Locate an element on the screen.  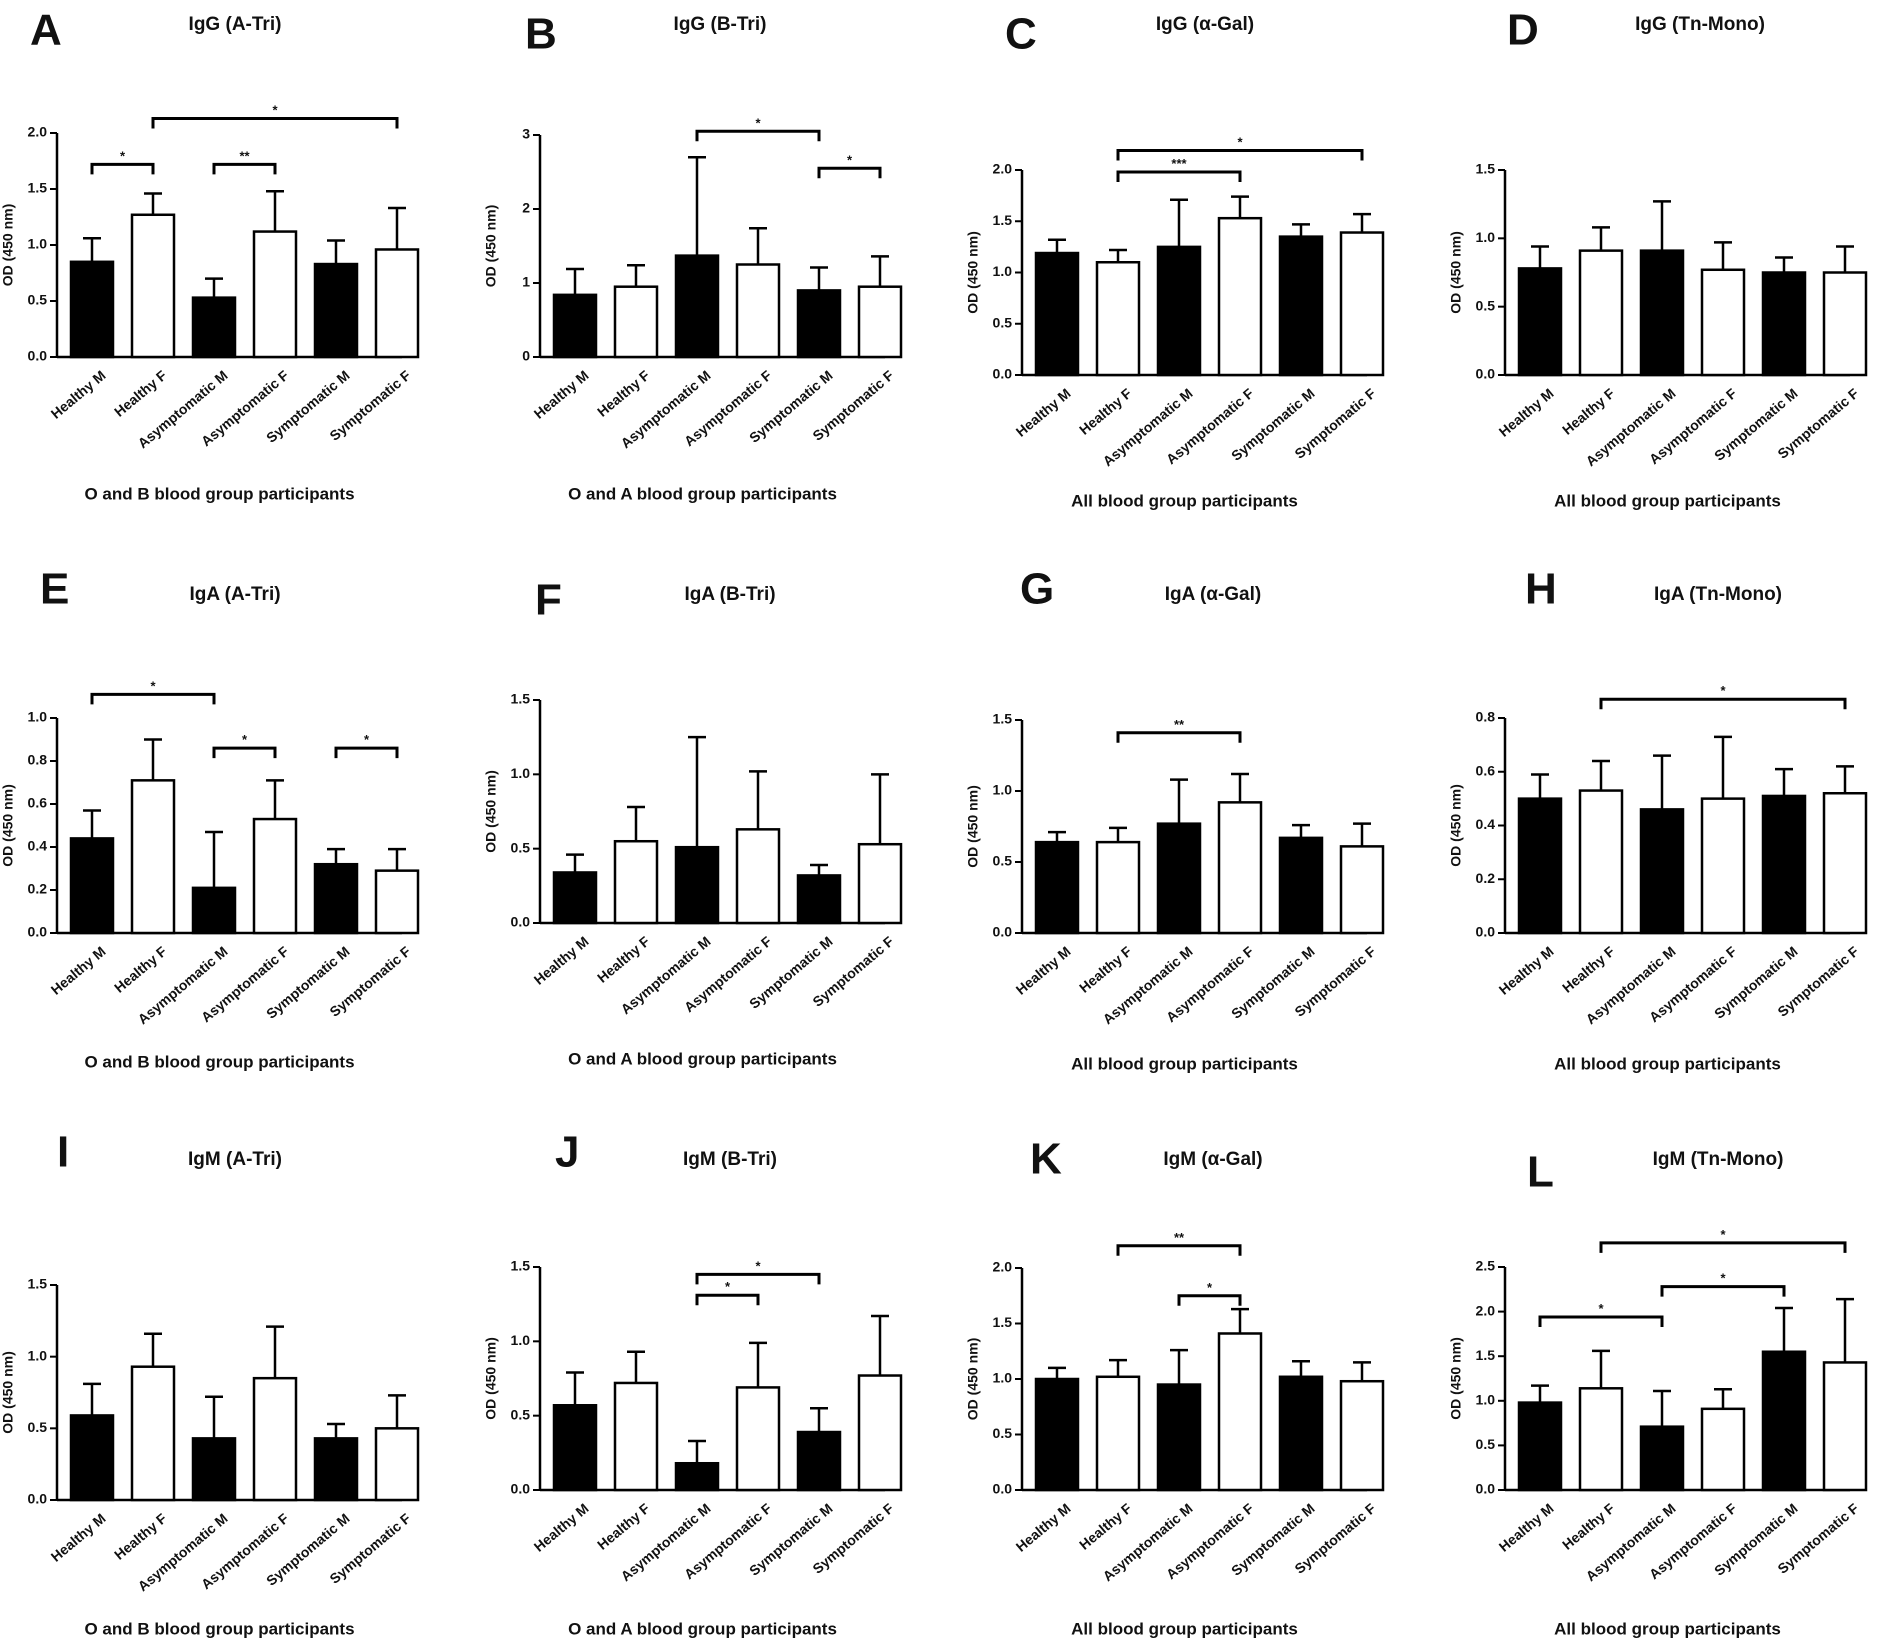
panel-letter: L is located at coordinates (1540, 1172).